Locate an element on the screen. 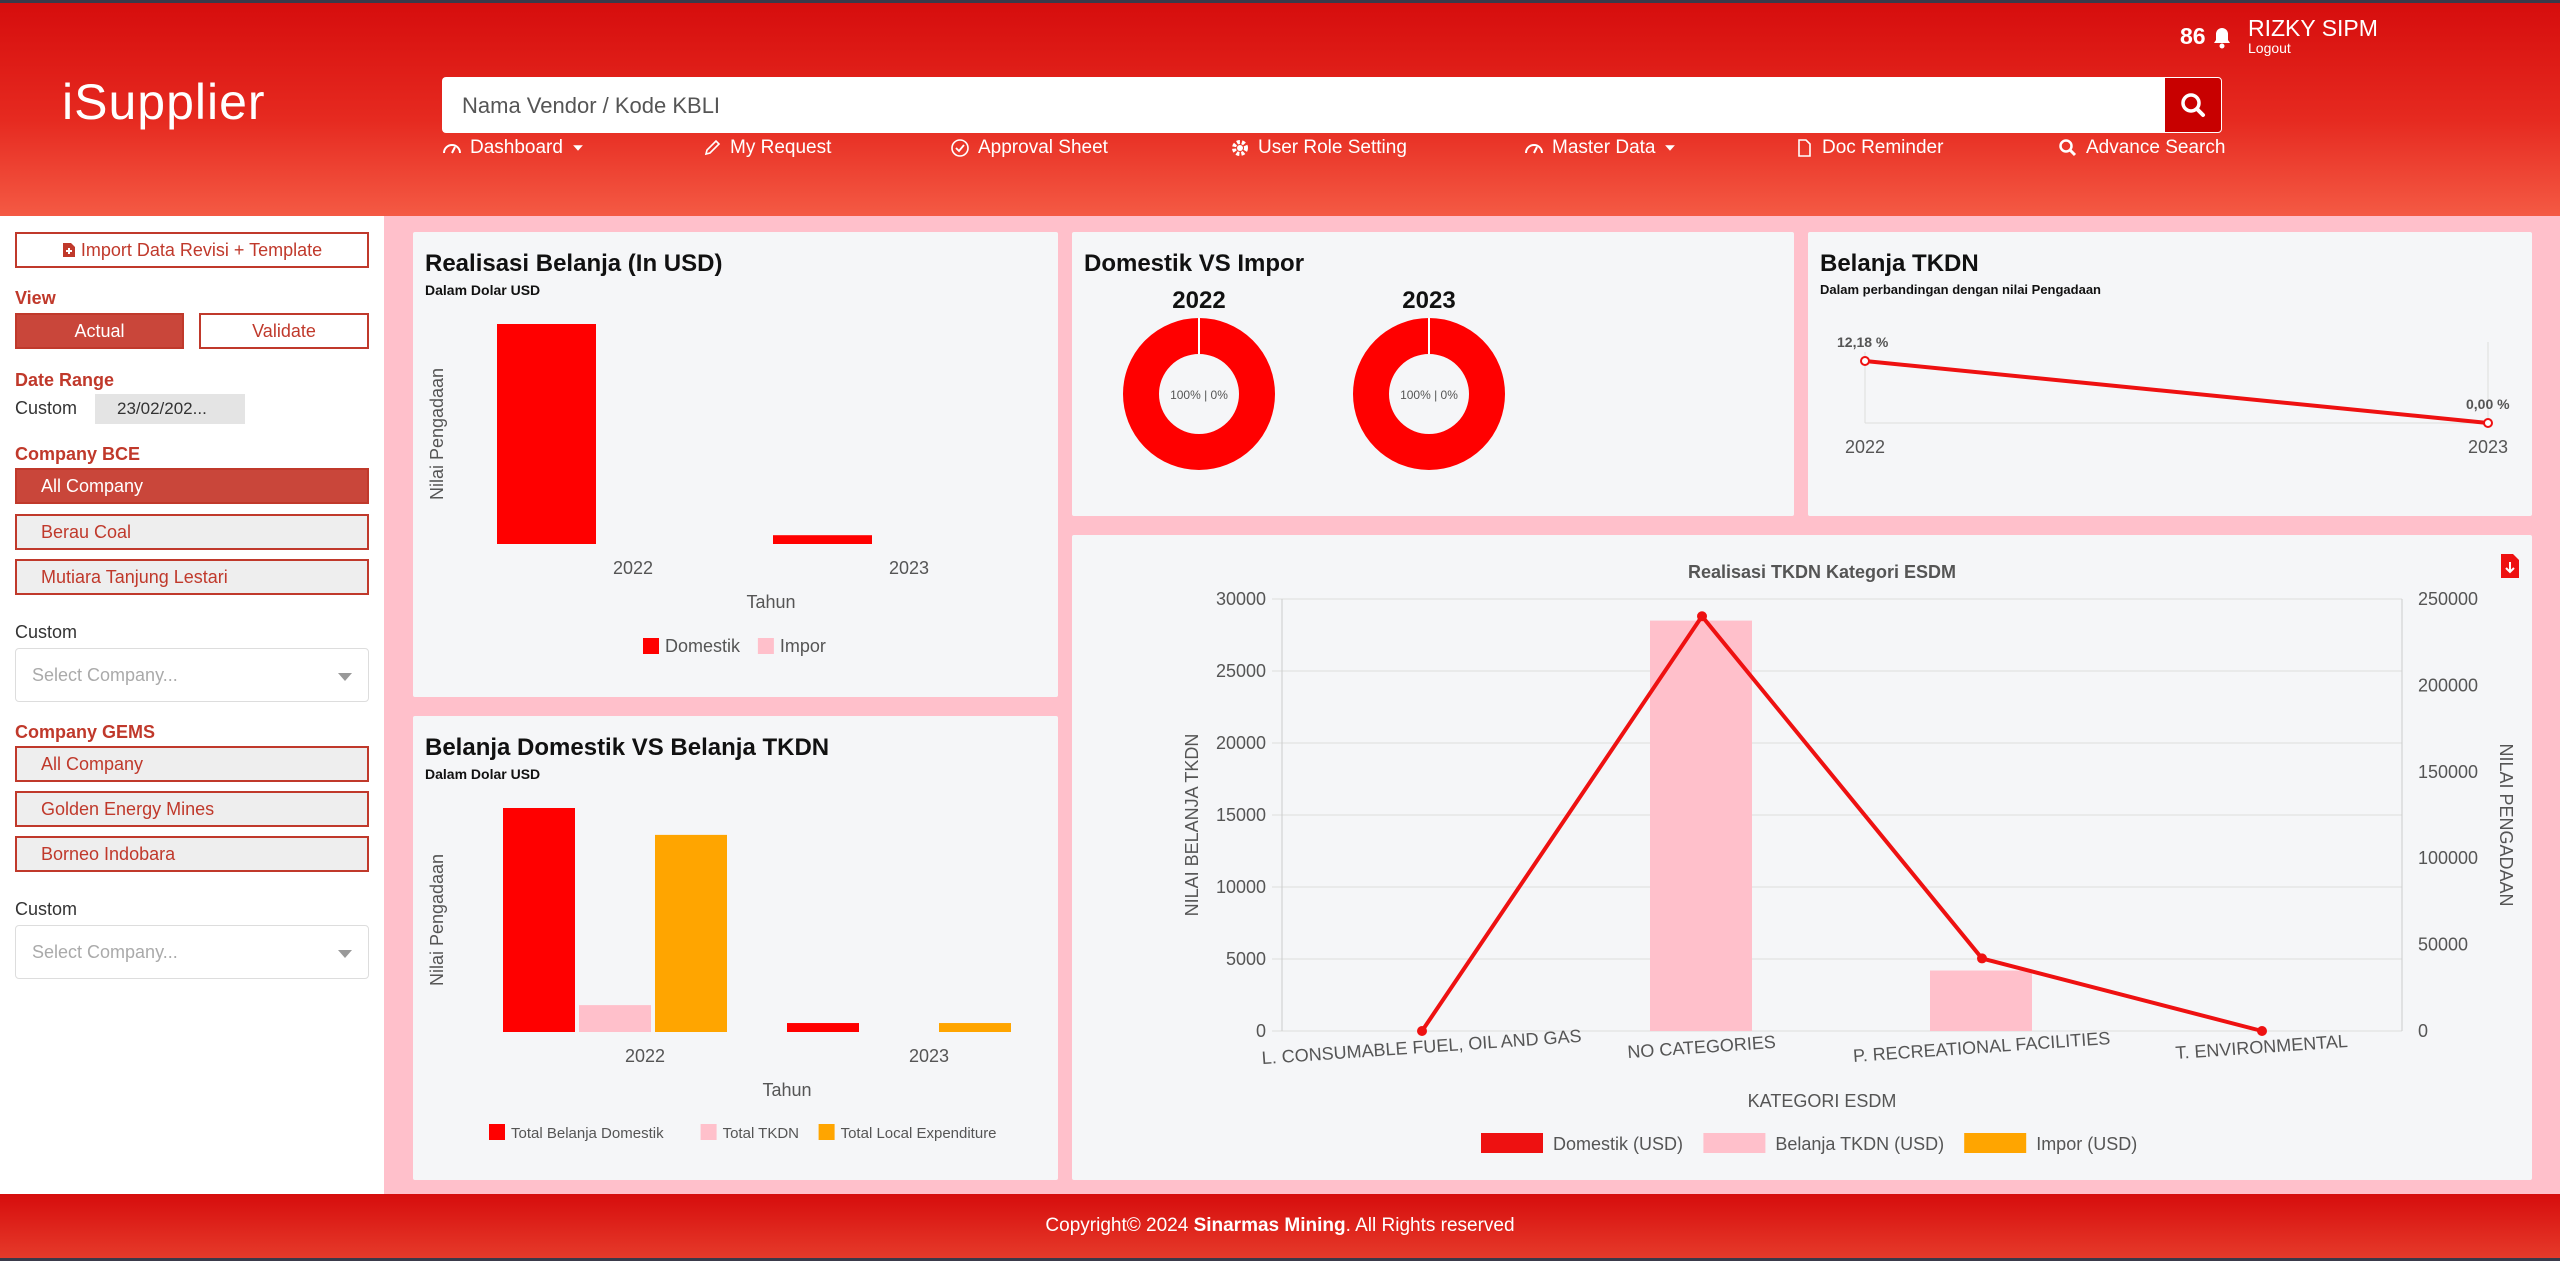 The height and width of the screenshot is (1261, 2560). bce-all-company: All Company is located at coordinates (192, 486).